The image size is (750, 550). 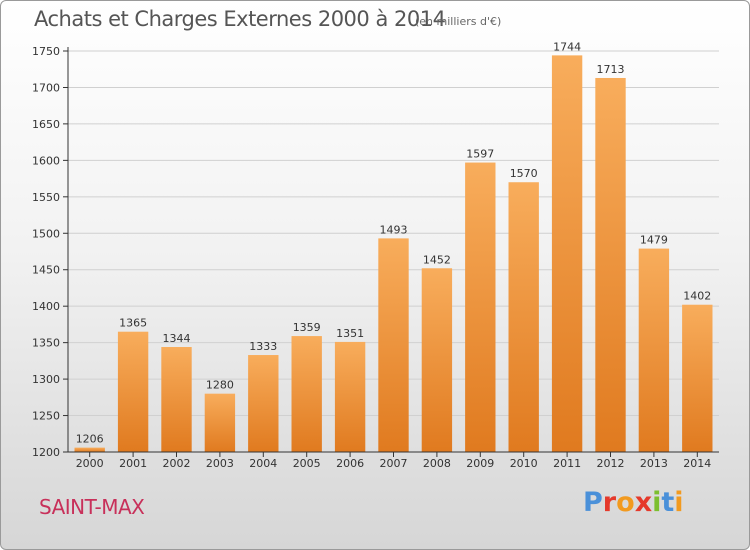 I want to click on y-tick-label: 1200, so click(x=46, y=452).